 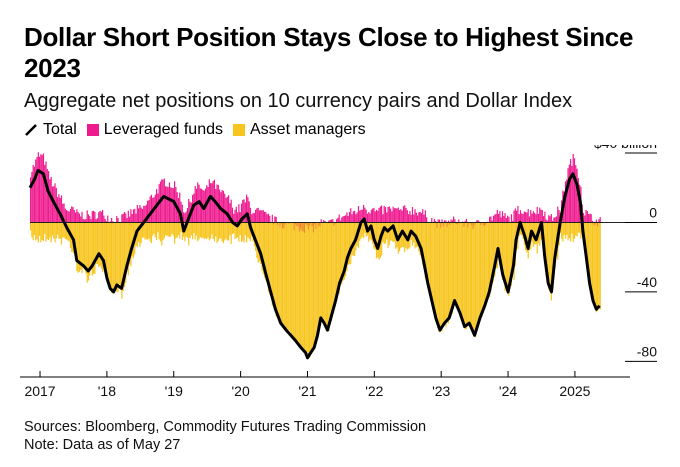 What do you see at coordinates (374, 391) in the screenshot?
I see `x-tick-label: '22` at bounding box center [374, 391].